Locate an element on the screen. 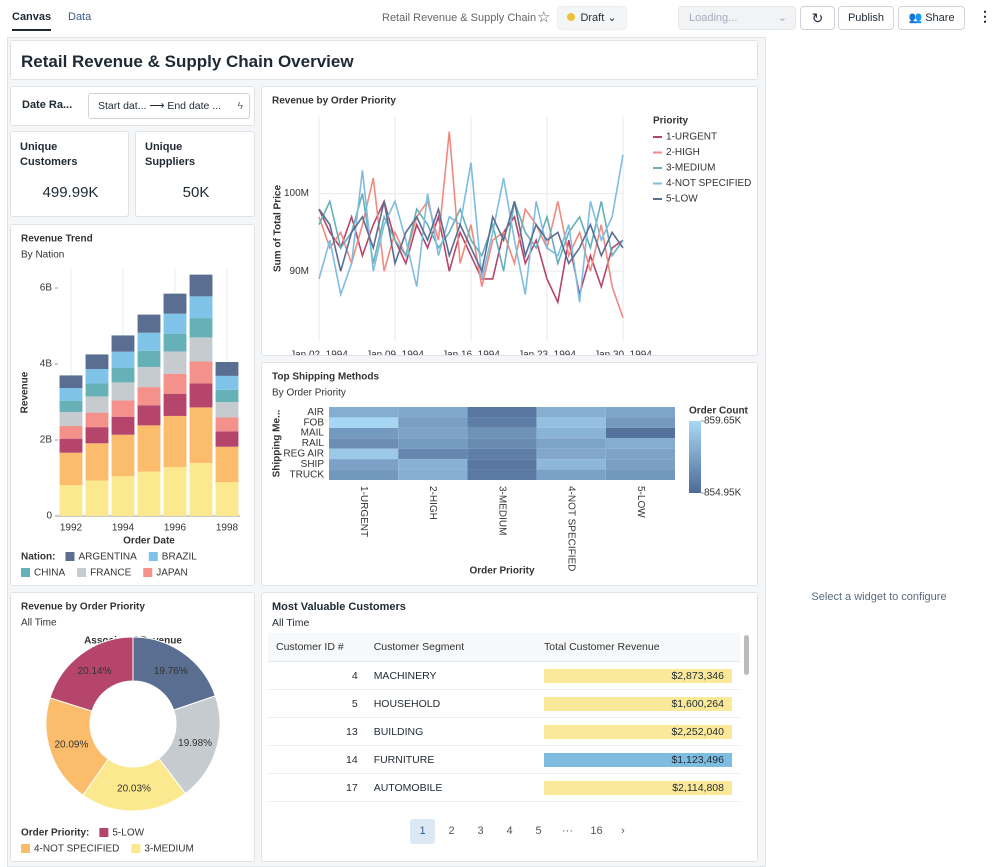 This screenshot has height=867, width=1000. legend-item: 1-URGENT is located at coordinates (685, 137).